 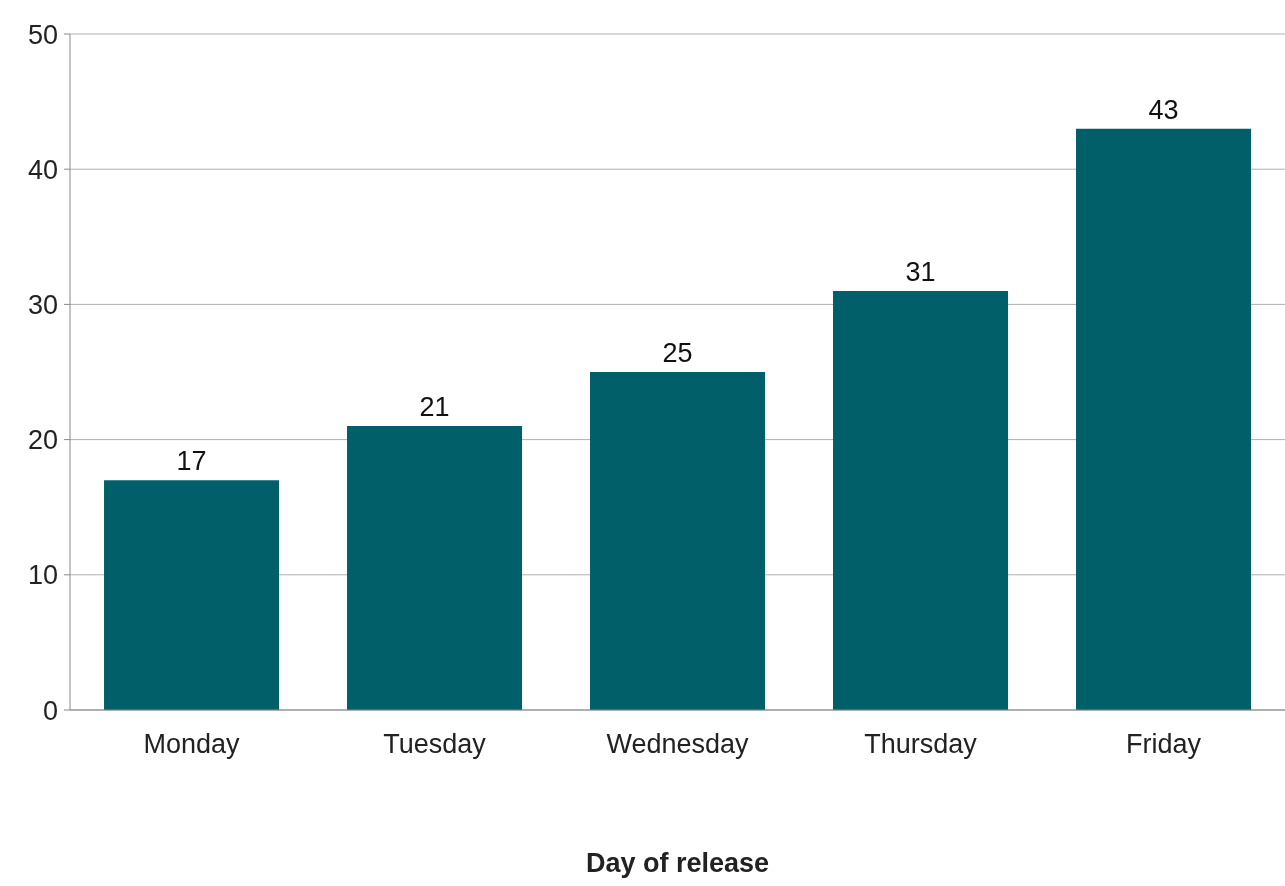 I want to click on data-label: 43, so click(x=1163, y=109).